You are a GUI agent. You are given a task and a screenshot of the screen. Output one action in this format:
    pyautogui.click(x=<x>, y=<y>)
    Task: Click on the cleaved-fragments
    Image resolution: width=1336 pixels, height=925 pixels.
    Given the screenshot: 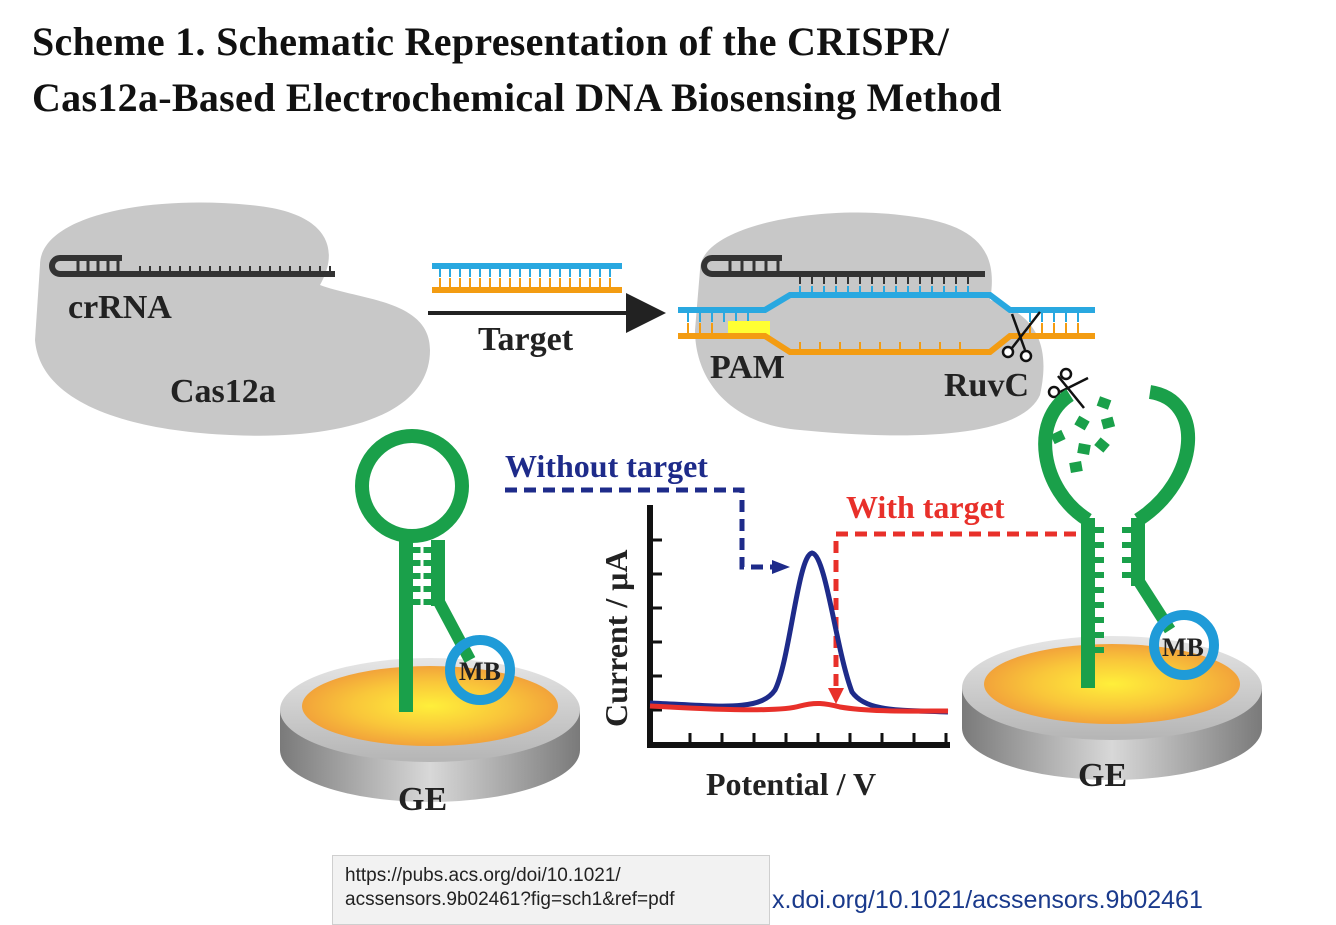 What is the action you would take?
    pyautogui.click(x=1083, y=434)
    